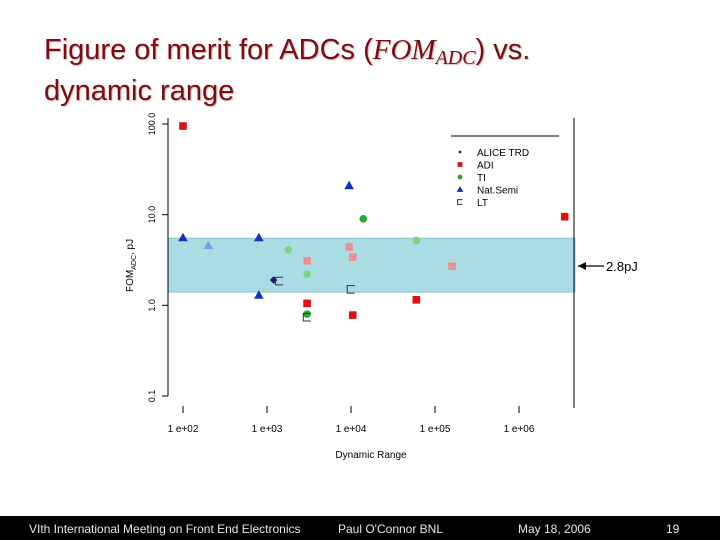 Image resolution: width=720 pixels, height=540 pixels. What do you see at coordinates (152, 305) in the screenshot?
I see `y-tick-label: 1.0` at bounding box center [152, 305].